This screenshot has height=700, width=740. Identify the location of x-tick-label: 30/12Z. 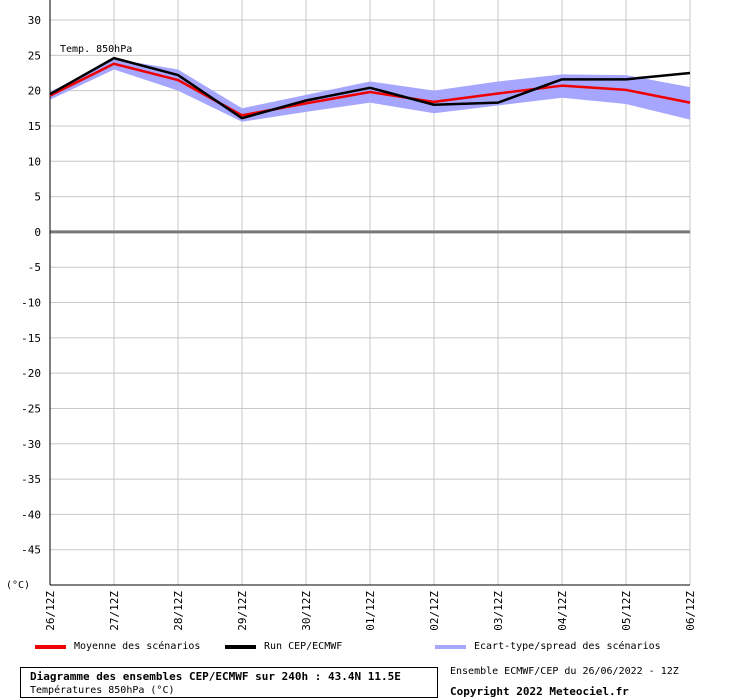
(306, 611).